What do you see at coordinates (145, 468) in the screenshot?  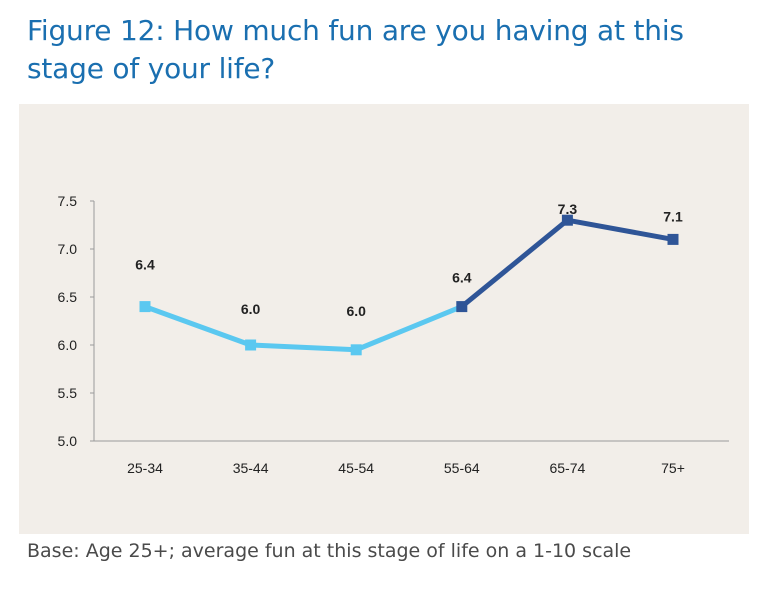 I see `x-tick-label: 25-34` at bounding box center [145, 468].